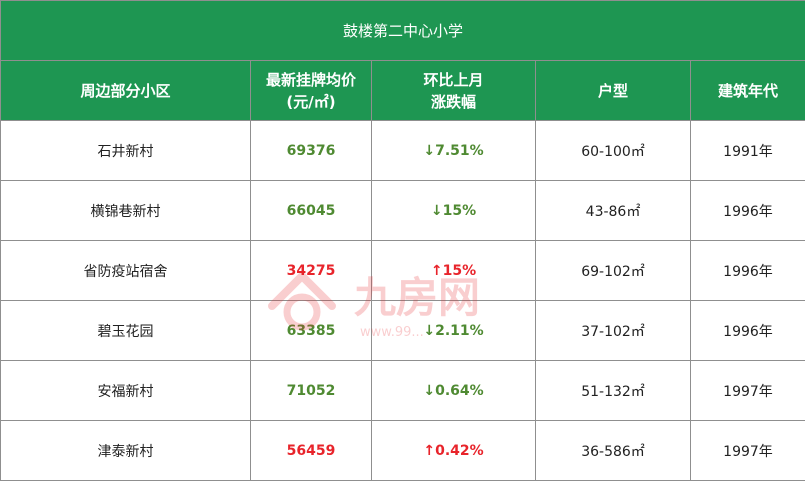  I want to click on cell-layout: 60-100㎡, so click(613, 150).